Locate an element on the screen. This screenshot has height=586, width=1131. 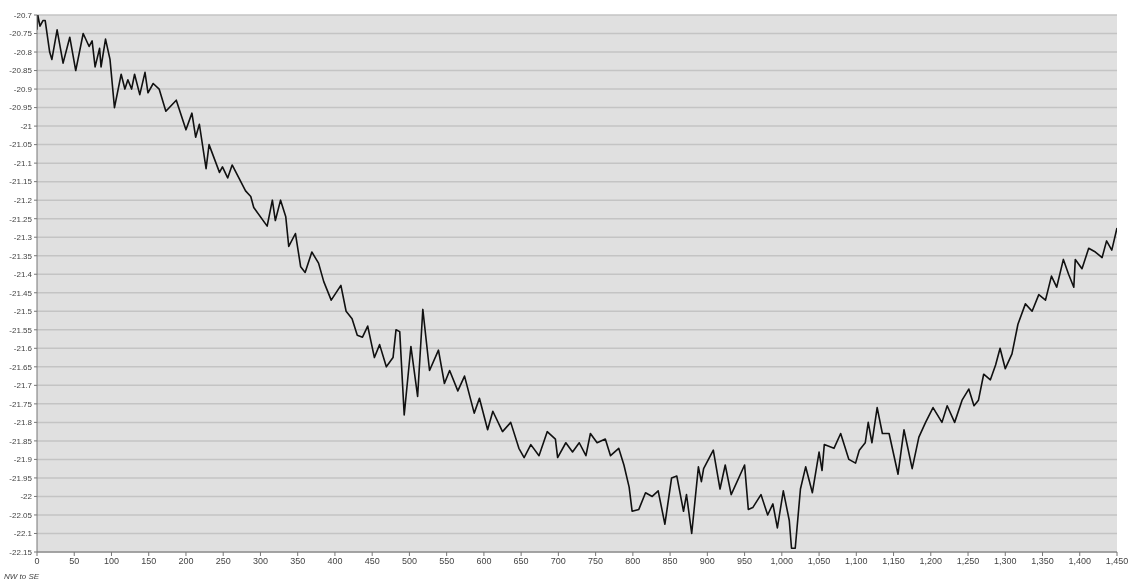
y-tick-label: -20.85 is located at coordinates (21, 71).